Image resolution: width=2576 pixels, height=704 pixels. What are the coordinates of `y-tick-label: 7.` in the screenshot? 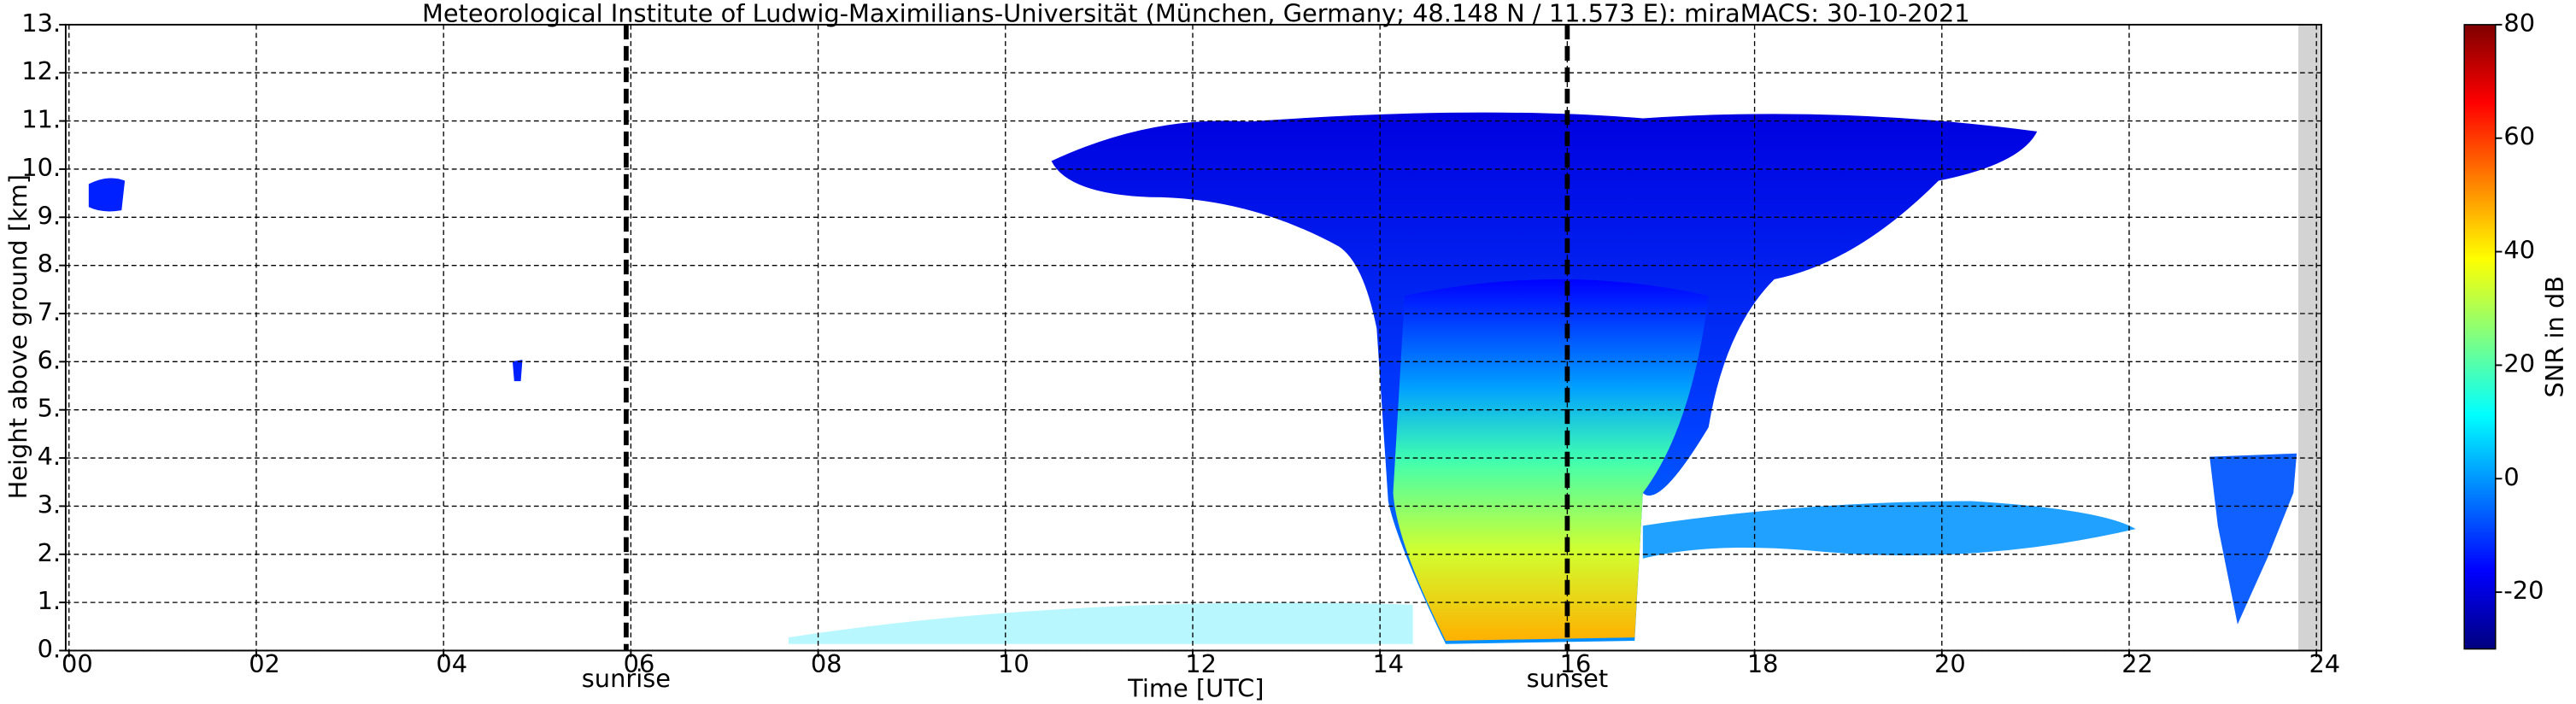 It's located at (50, 311).